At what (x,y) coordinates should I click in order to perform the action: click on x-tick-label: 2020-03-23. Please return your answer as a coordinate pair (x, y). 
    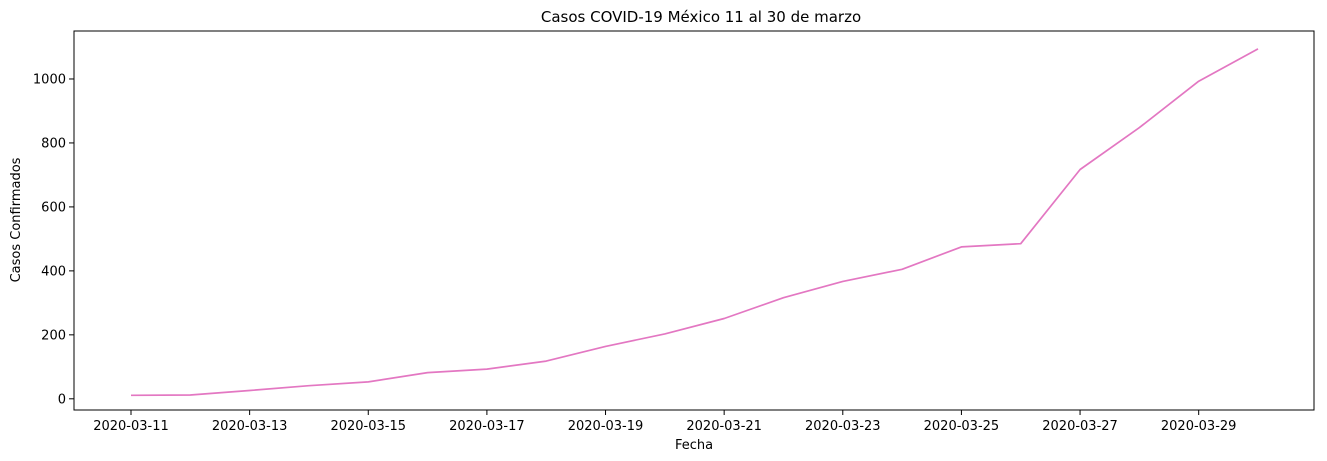
    Looking at the image, I should click on (843, 426).